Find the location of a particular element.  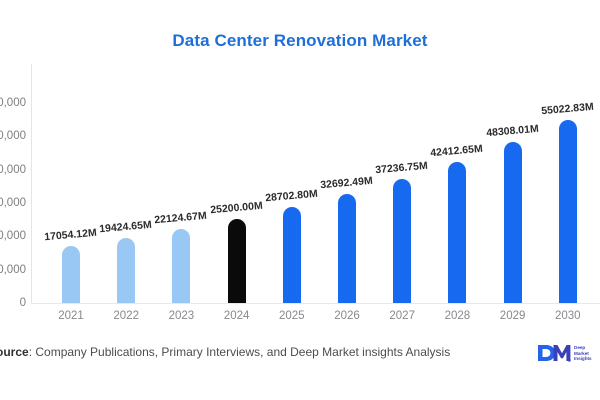

y-axis-tick-label: 0 is located at coordinates (22, 303).